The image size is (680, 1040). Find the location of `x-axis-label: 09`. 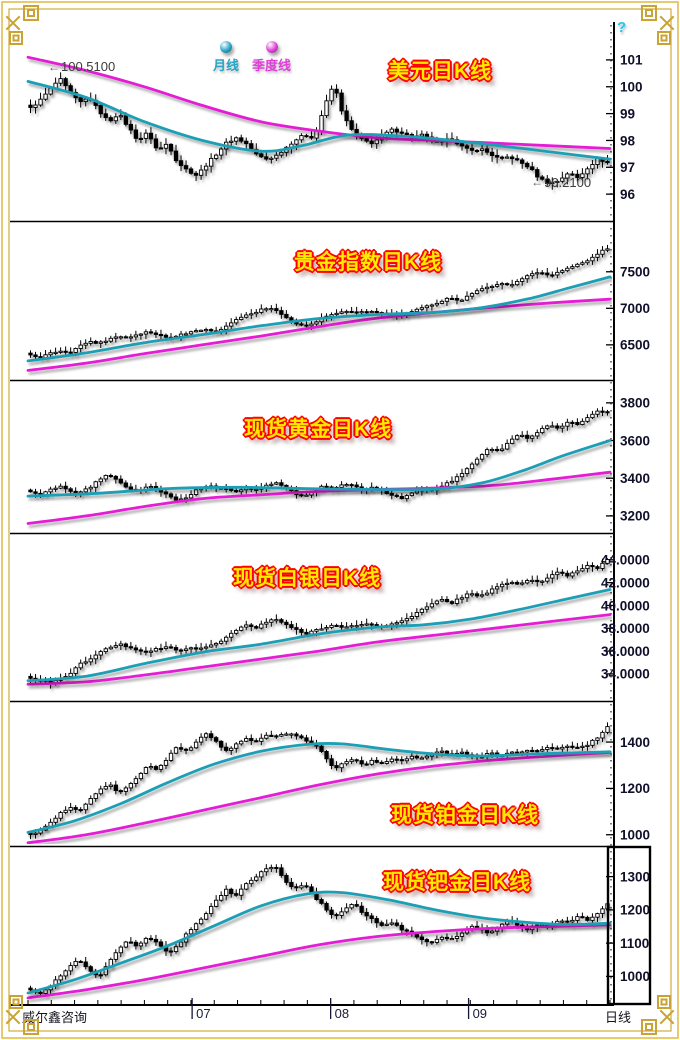

x-axis-label: 09 is located at coordinates (480, 1013).